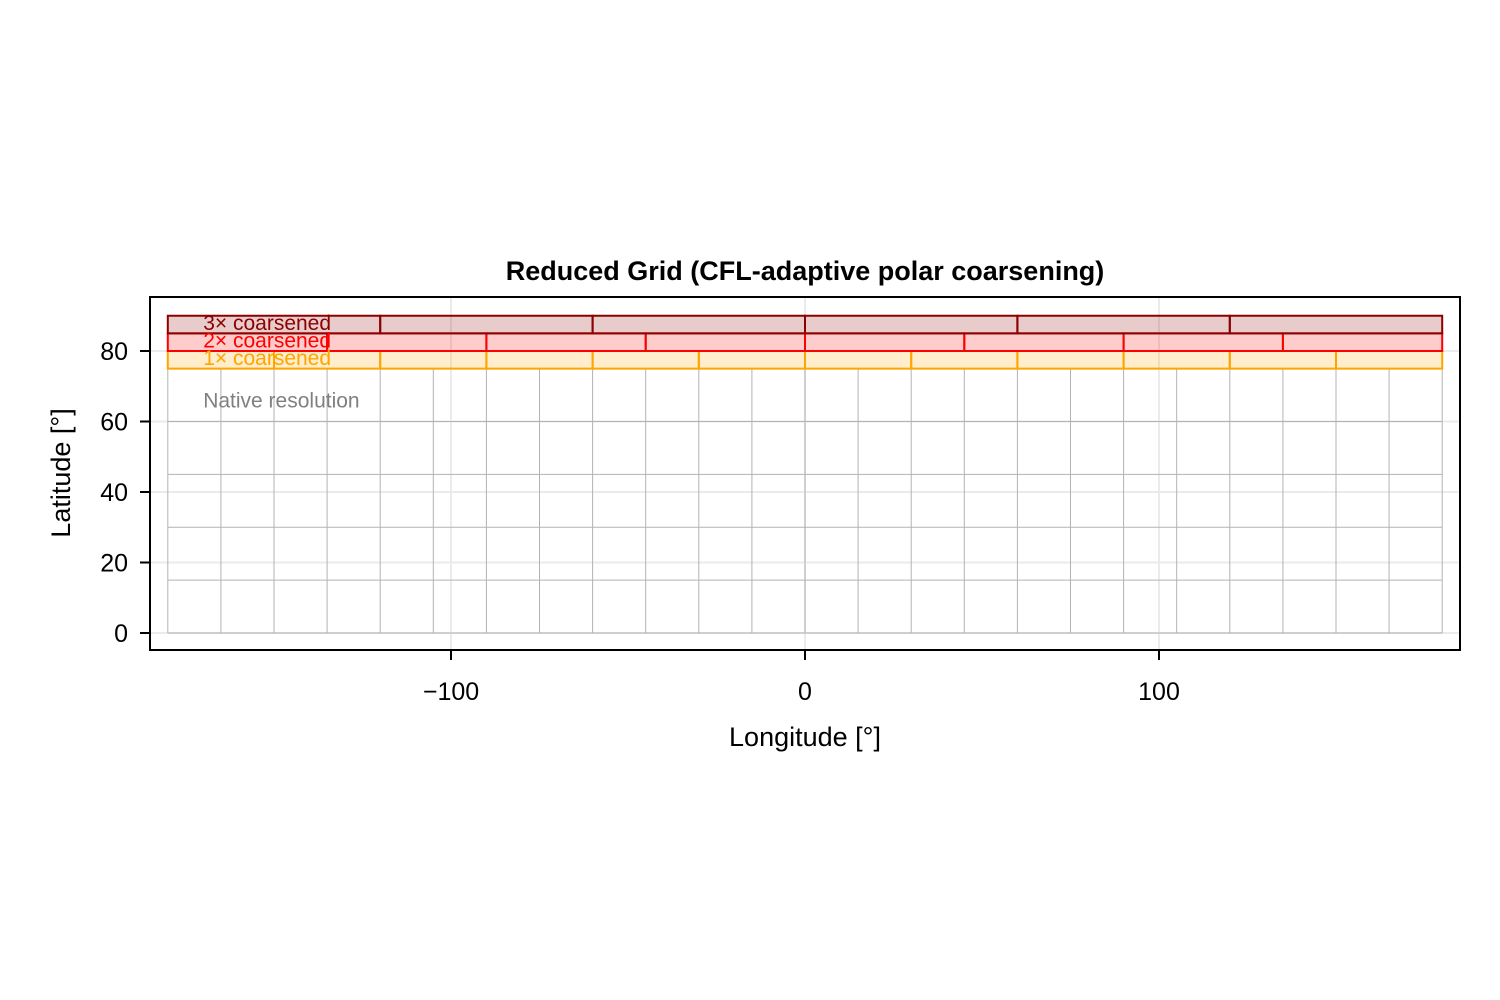 The image size is (1500, 1000). What do you see at coordinates (281, 400) in the screenshot?
I see `native-resolution-label: Native resolution` at bounding box center [281, 400].